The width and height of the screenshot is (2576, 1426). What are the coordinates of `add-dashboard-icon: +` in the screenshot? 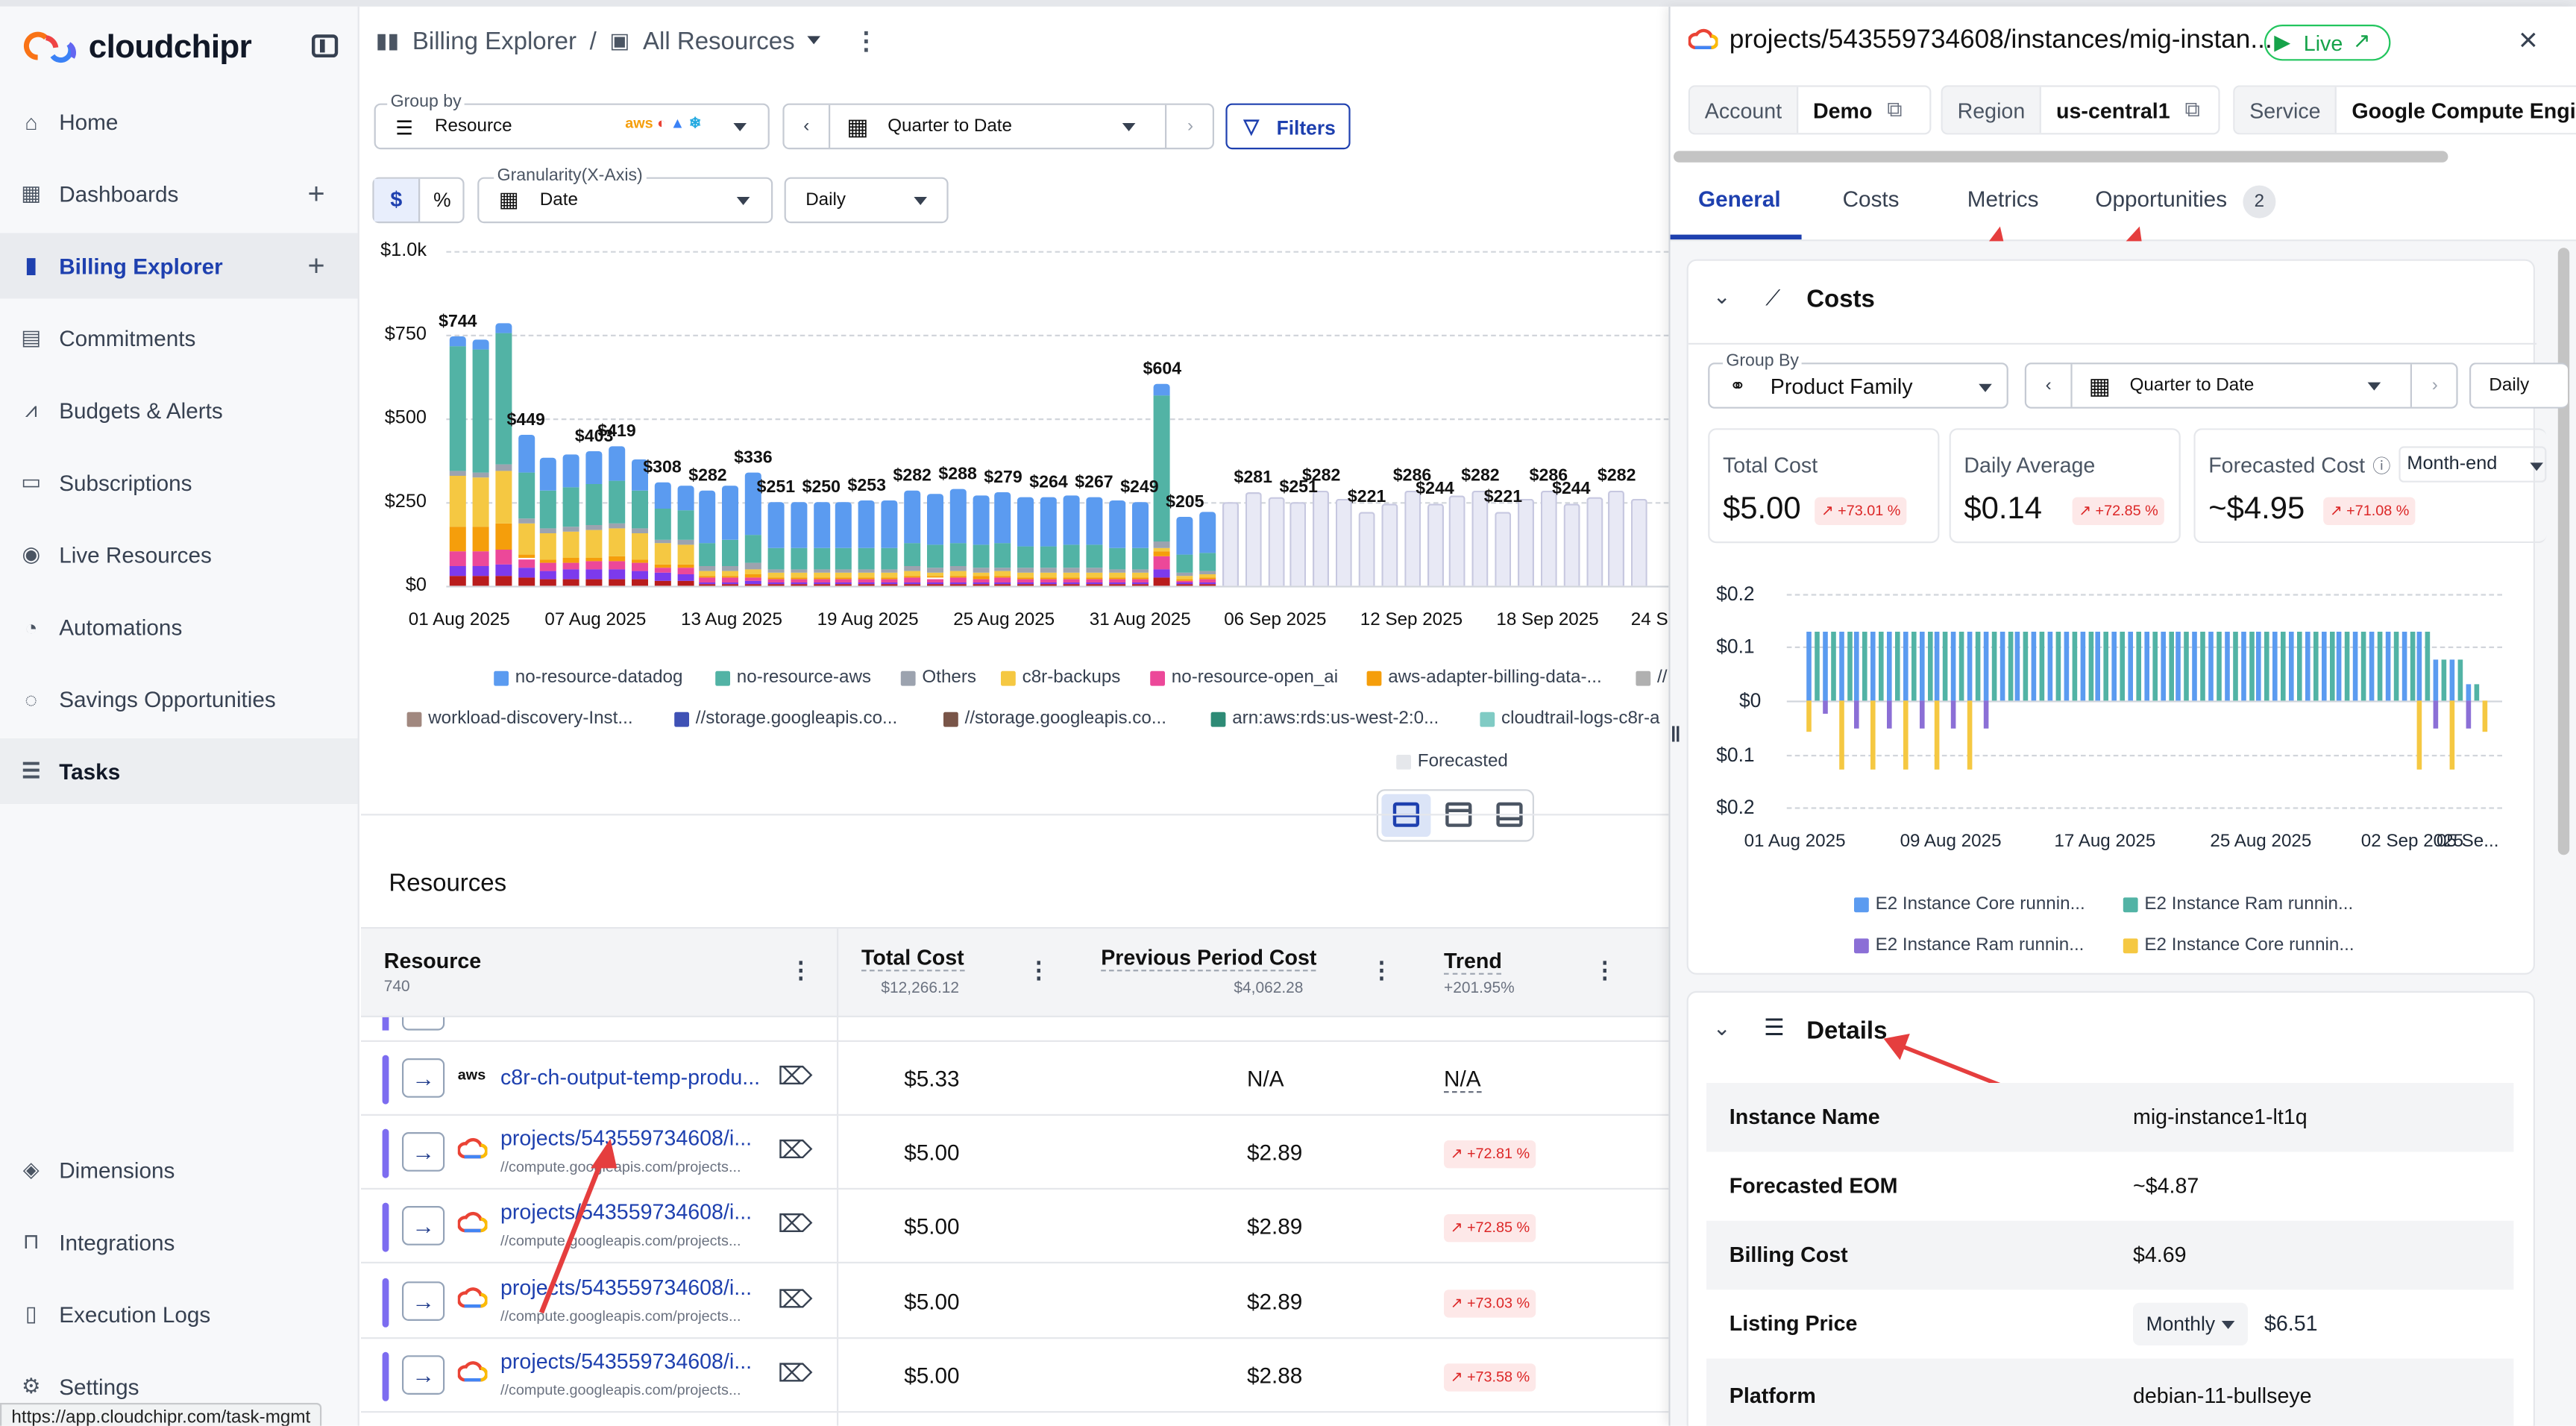 It's located at (316, 193).